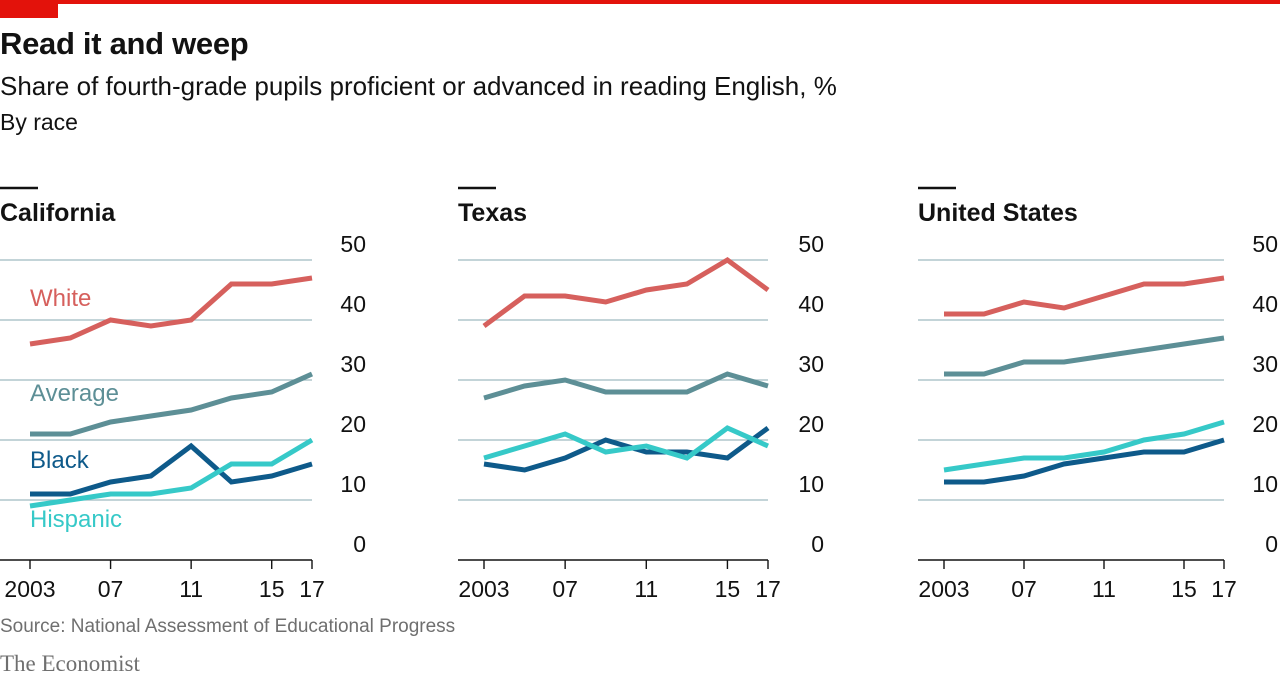 This screenshot has height=682, width=1280. I want to click on panel-title-united-states: United States, so click(998, 213).